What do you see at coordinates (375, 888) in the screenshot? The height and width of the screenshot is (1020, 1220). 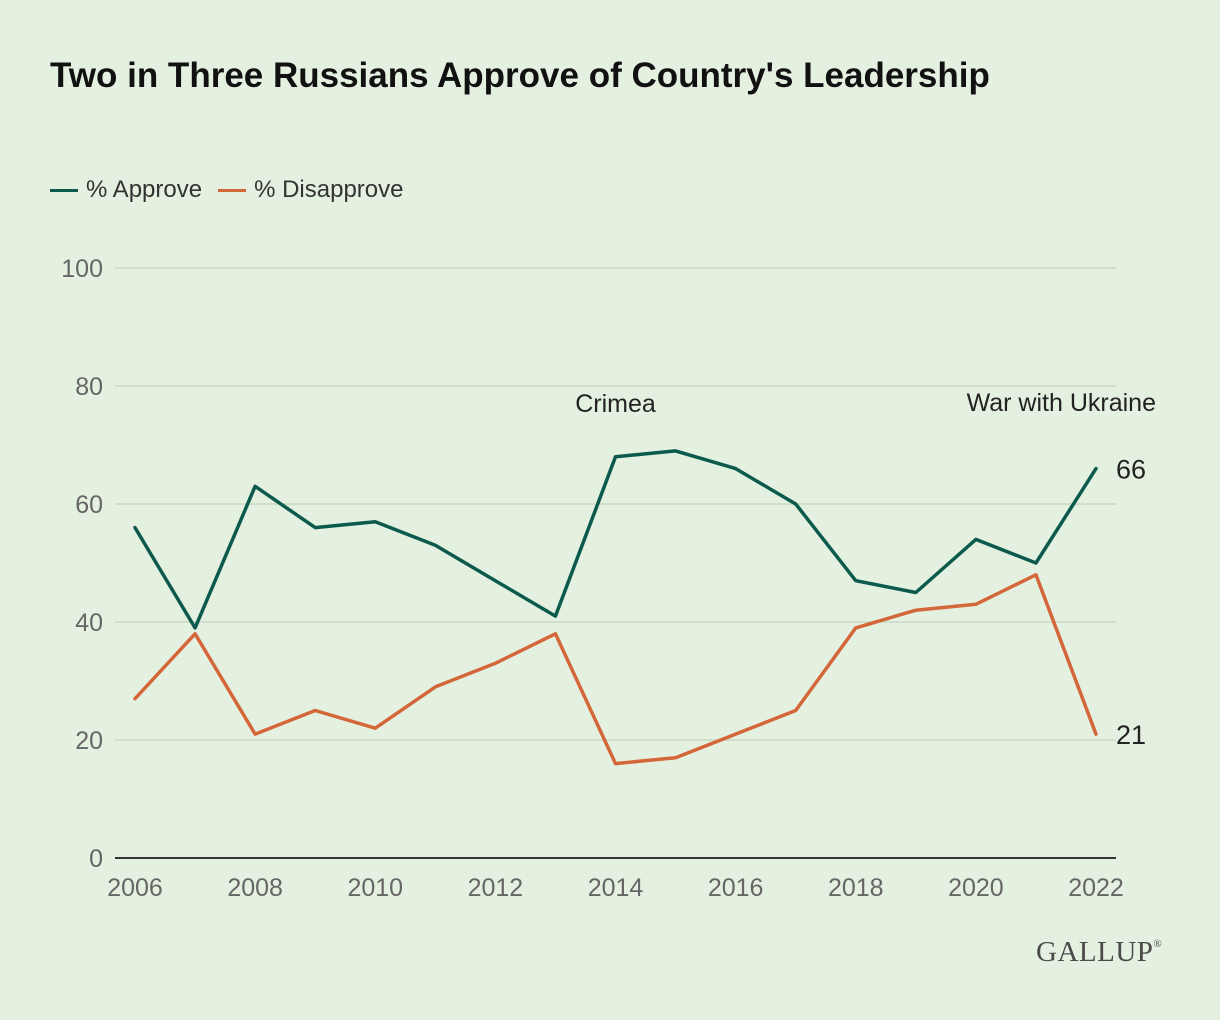 I see `x-tick-label: 2010` at bounding box center [375, 888].